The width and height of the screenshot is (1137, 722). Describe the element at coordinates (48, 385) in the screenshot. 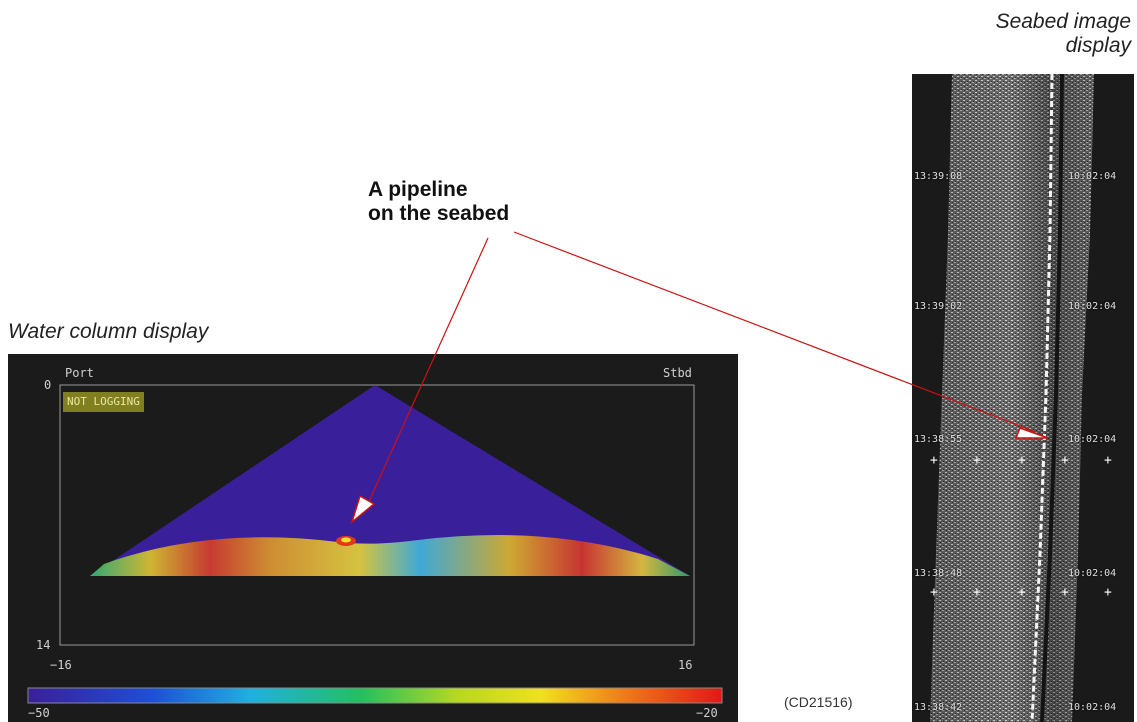

I see `depth-top-label: 0` at that location.